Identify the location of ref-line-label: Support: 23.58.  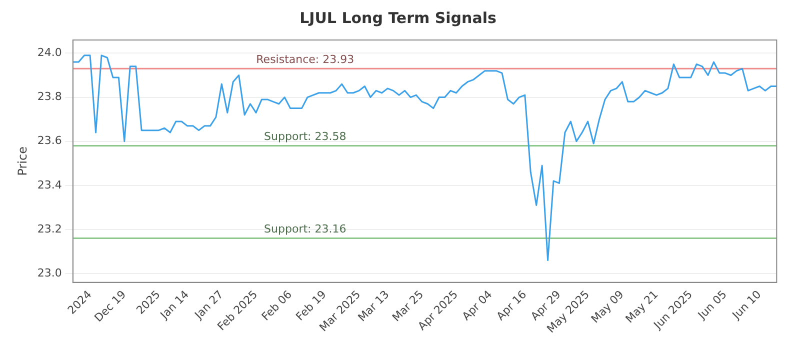
(305, 137).